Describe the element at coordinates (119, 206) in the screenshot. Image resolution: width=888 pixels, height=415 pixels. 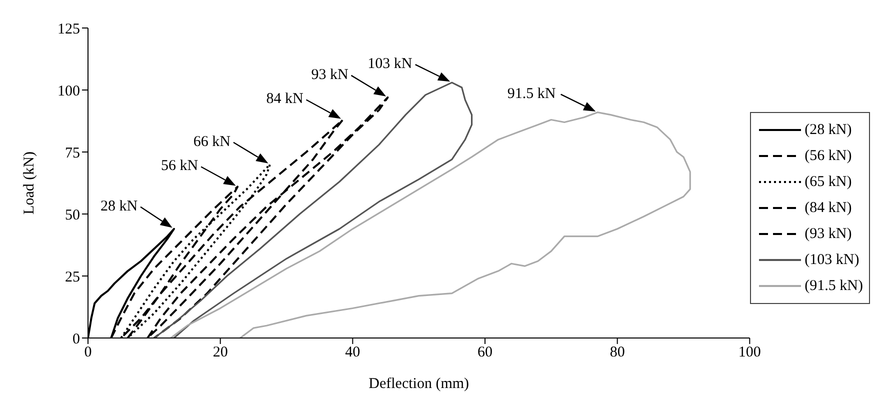
I see `annotation: 28 kN` at that location.